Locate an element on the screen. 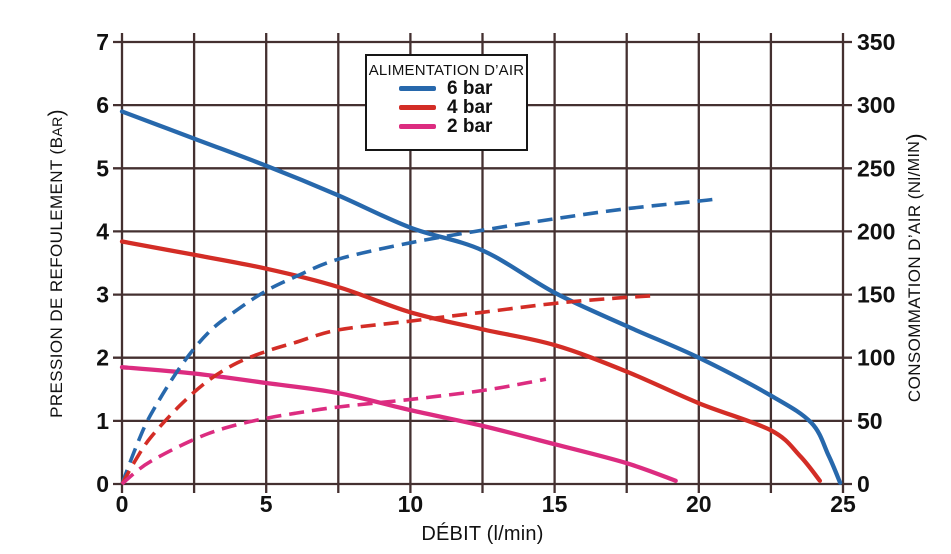  y-right-tick-label-0: 0 is located at coordinates (863, 484).